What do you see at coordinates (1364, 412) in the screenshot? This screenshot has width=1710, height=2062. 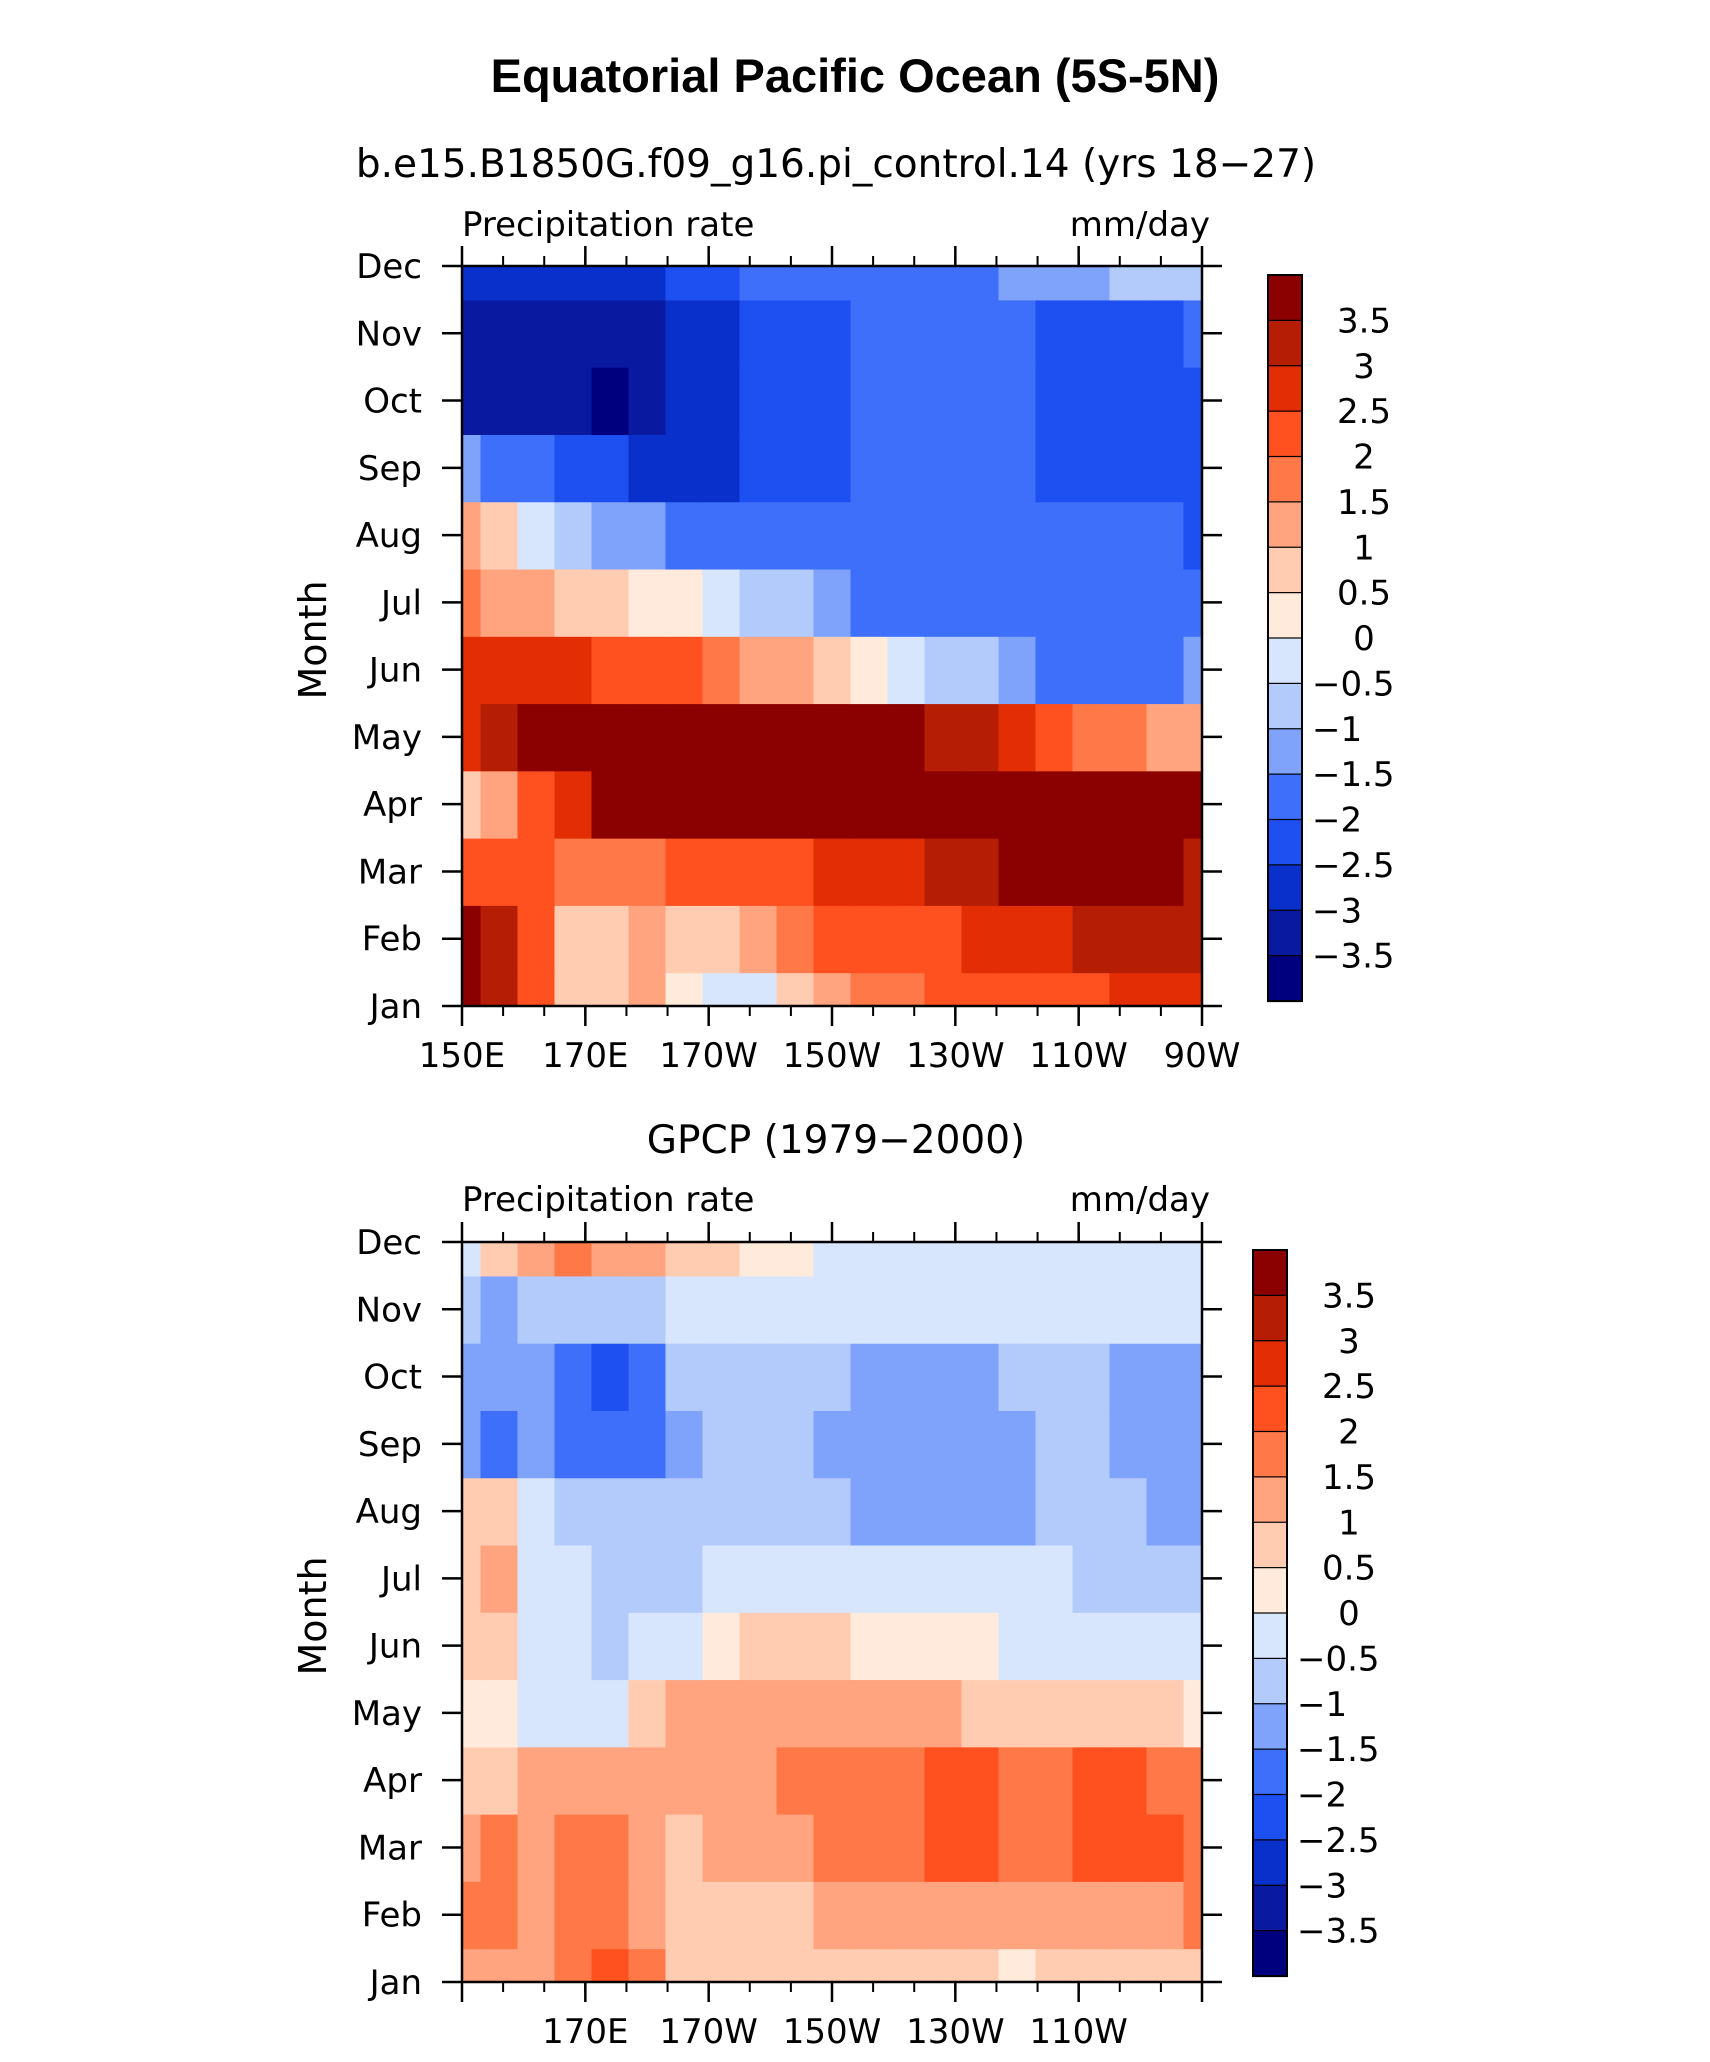 I see `colorbar-label: 2.5` at bounding box center [1364, 412].